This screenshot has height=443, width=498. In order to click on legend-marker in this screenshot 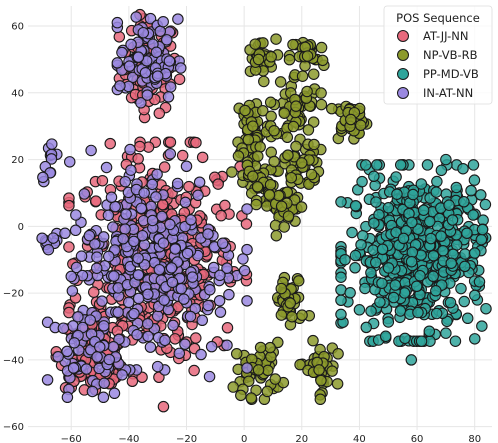, I will do `click(403, 55)`.